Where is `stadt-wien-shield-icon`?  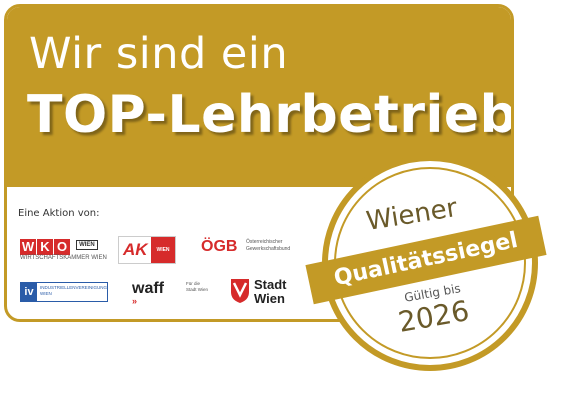
stadt-wien-shield-icon is located at coordinates (240, 291).